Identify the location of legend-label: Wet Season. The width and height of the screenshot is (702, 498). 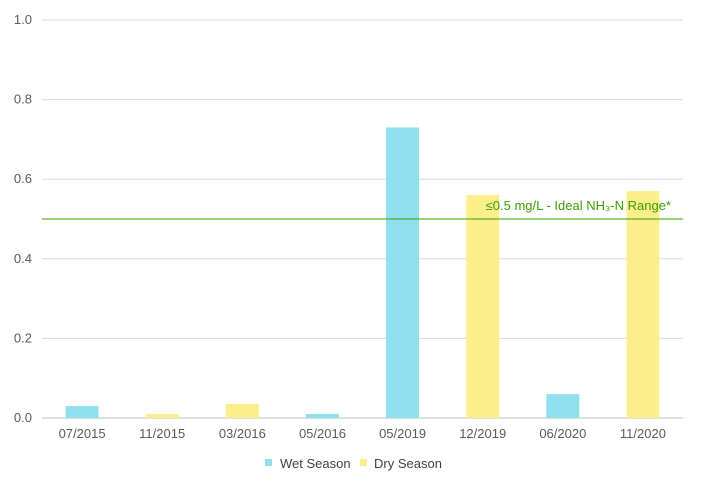
(315, 463).